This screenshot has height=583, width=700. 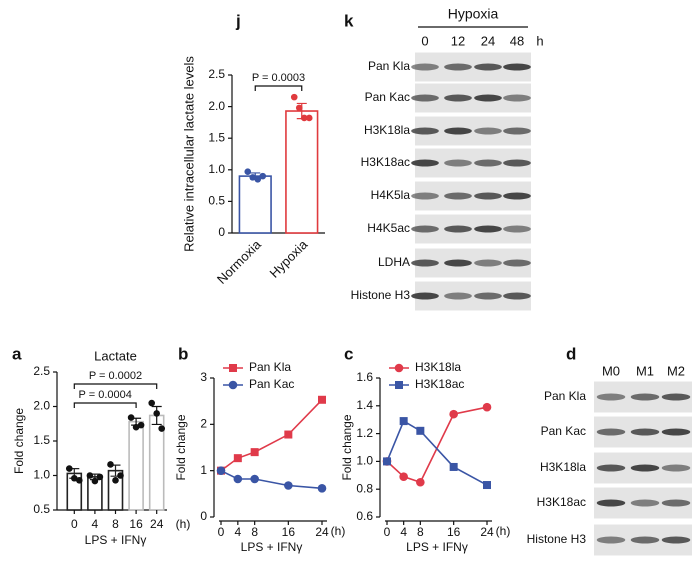 I want to click on row-label: H4K5la, so click(x=391, y=195).